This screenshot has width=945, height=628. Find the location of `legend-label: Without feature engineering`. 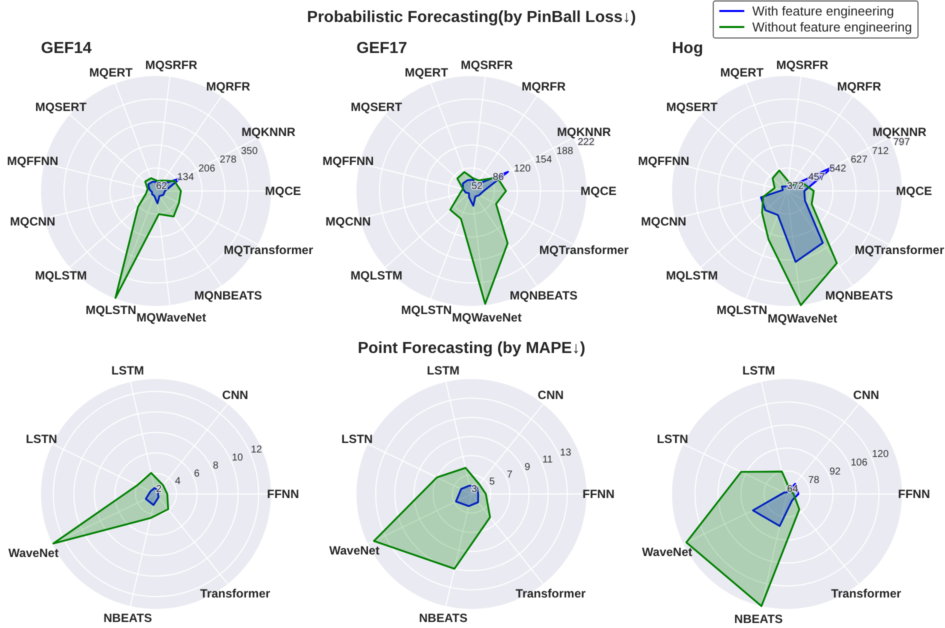

legend-label: Without feature engineering is located at coordinates (832, 27).